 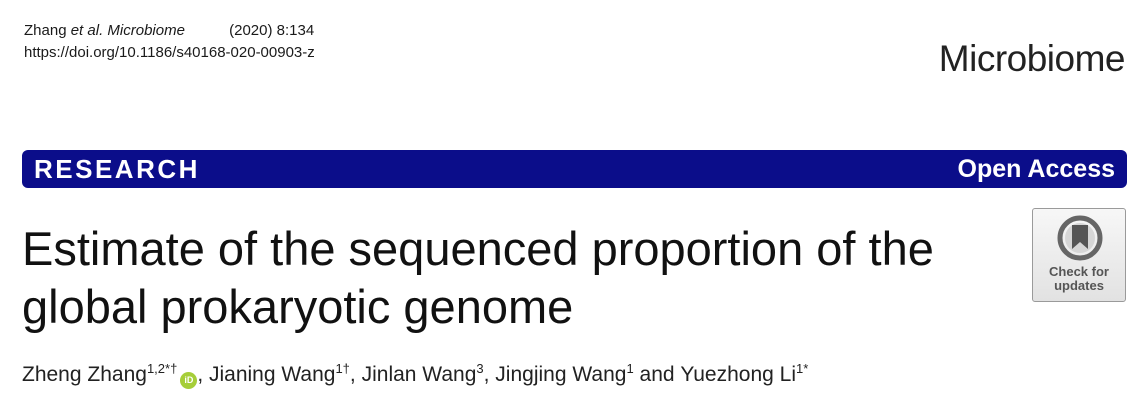 What do you see at coordinates (1036, 168) in the screenshot?
I see `open-access-label: Open Access` at bounding box center [1036, 168].